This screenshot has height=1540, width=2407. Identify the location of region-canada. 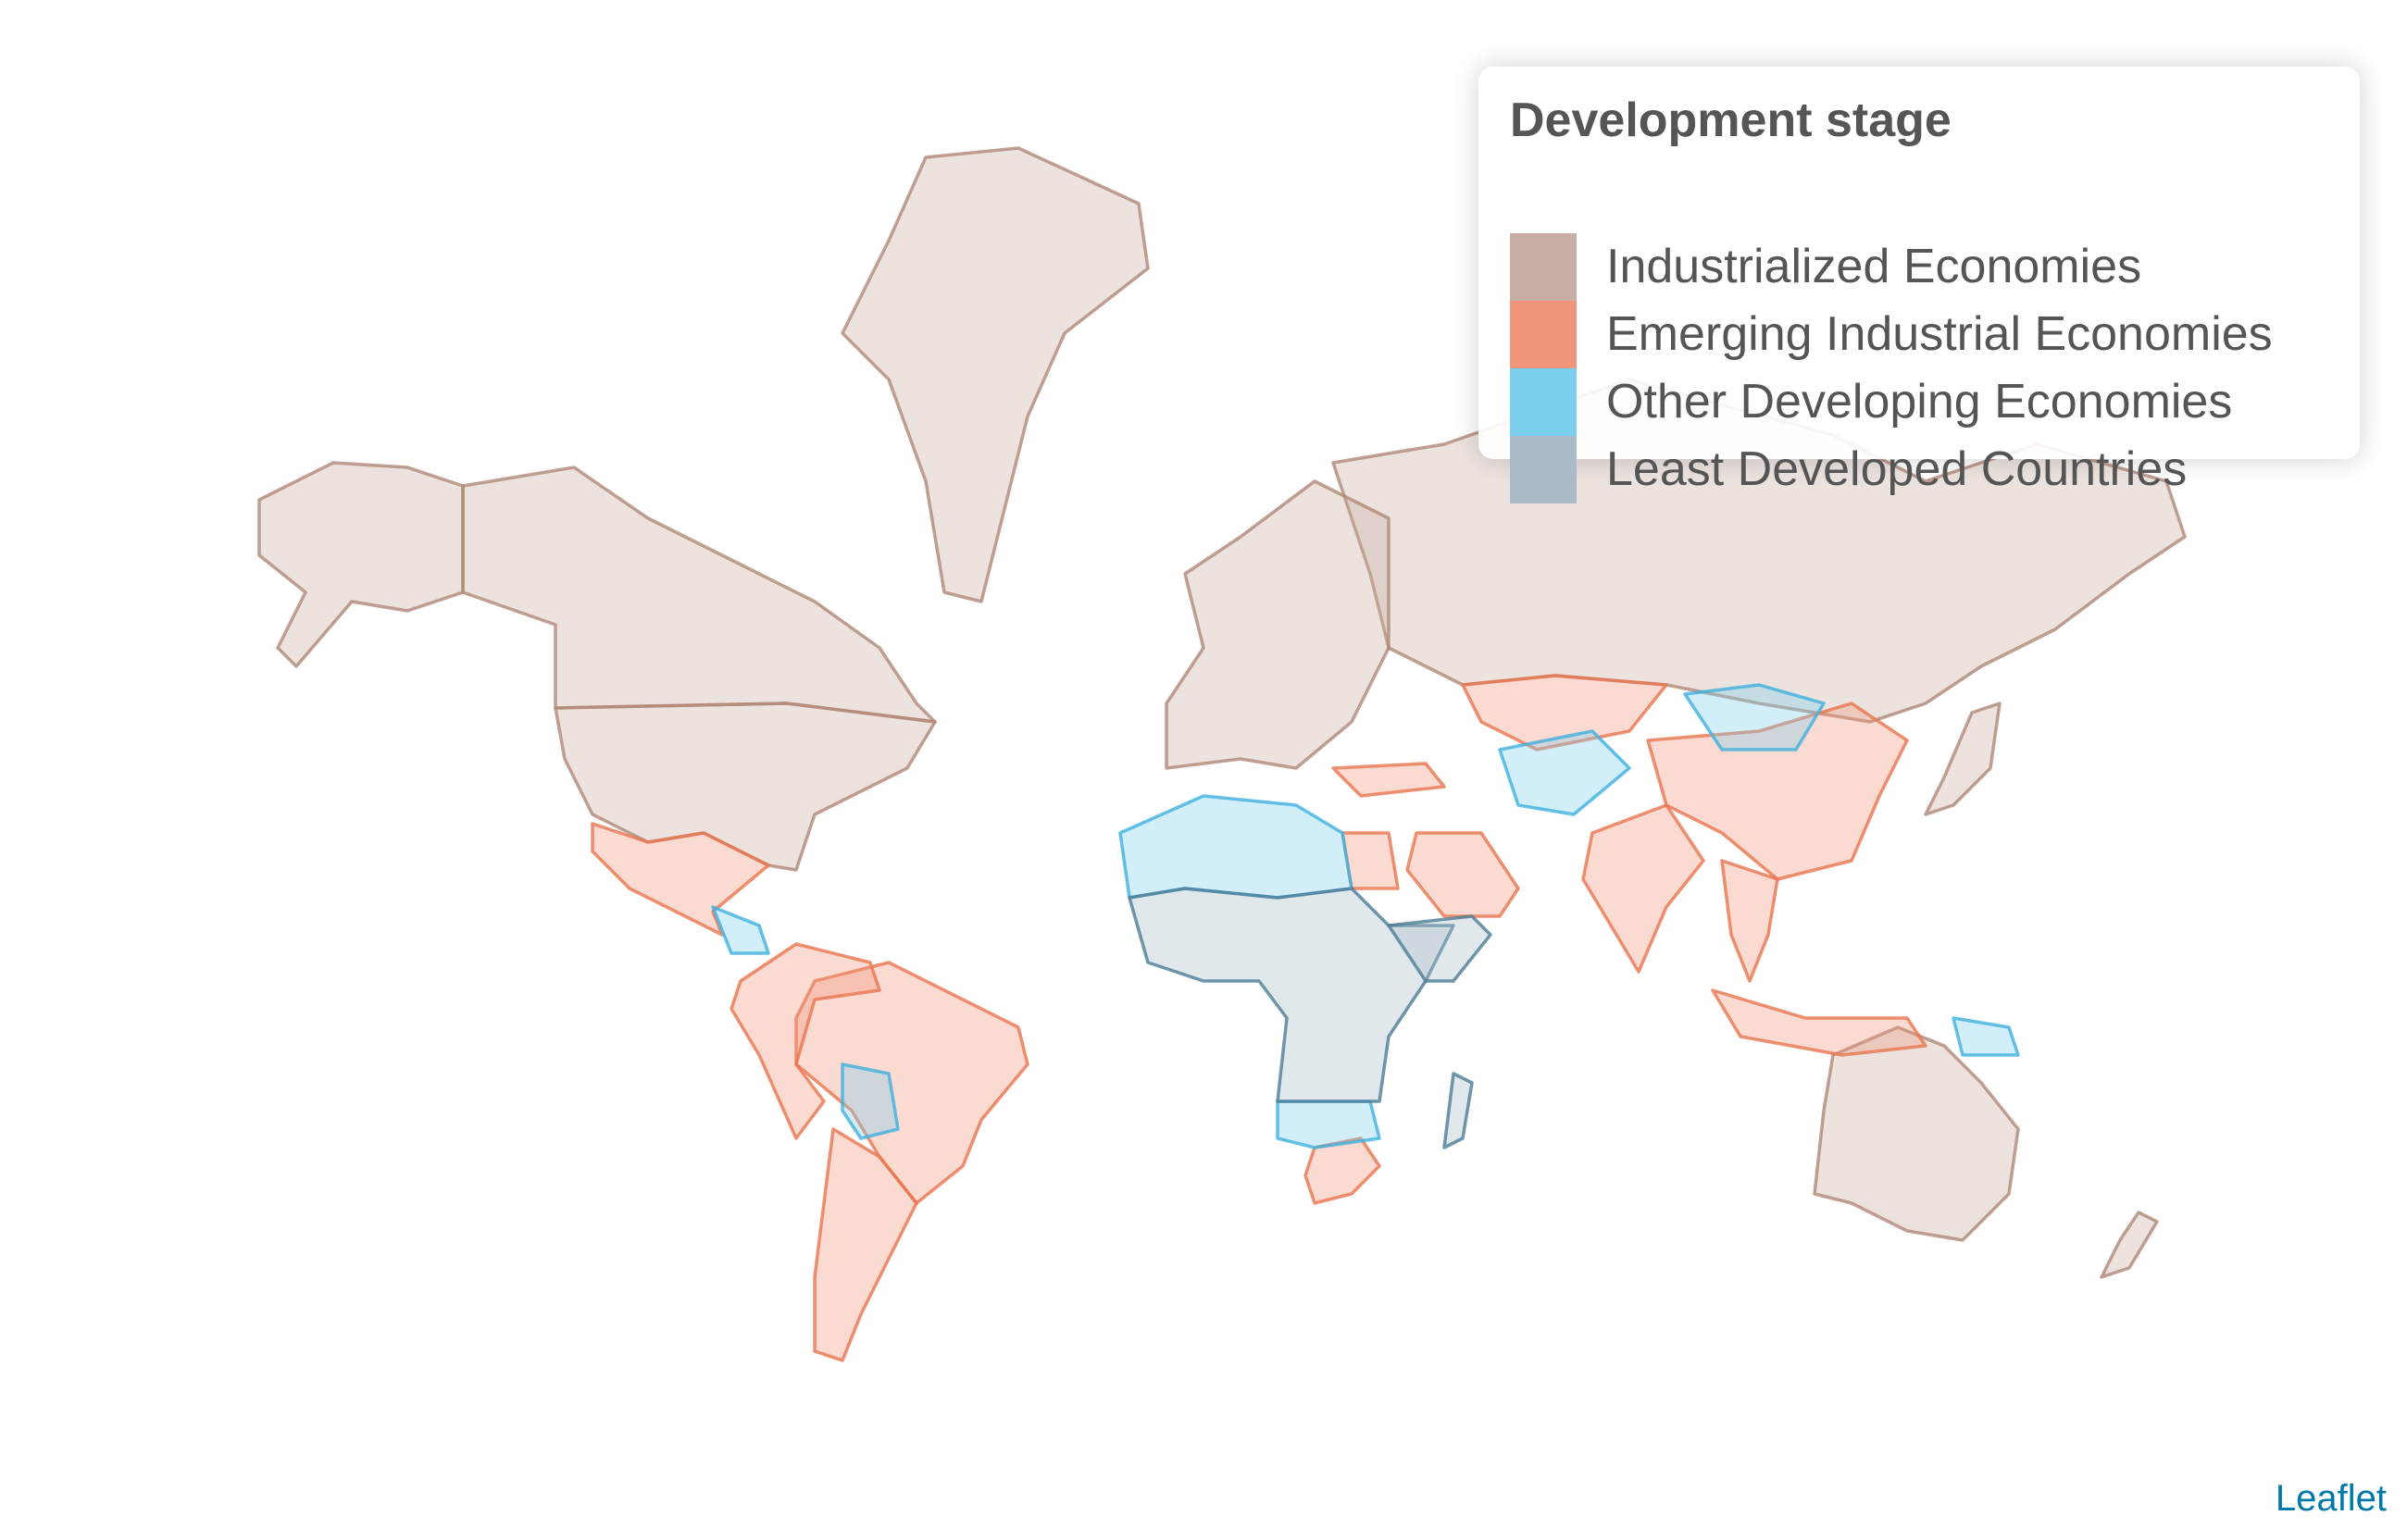
(699, 595).